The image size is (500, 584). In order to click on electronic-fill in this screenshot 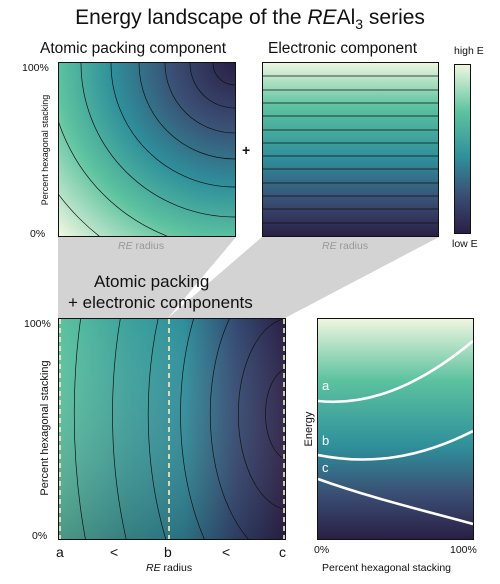, I will do `click(350, 149)`.